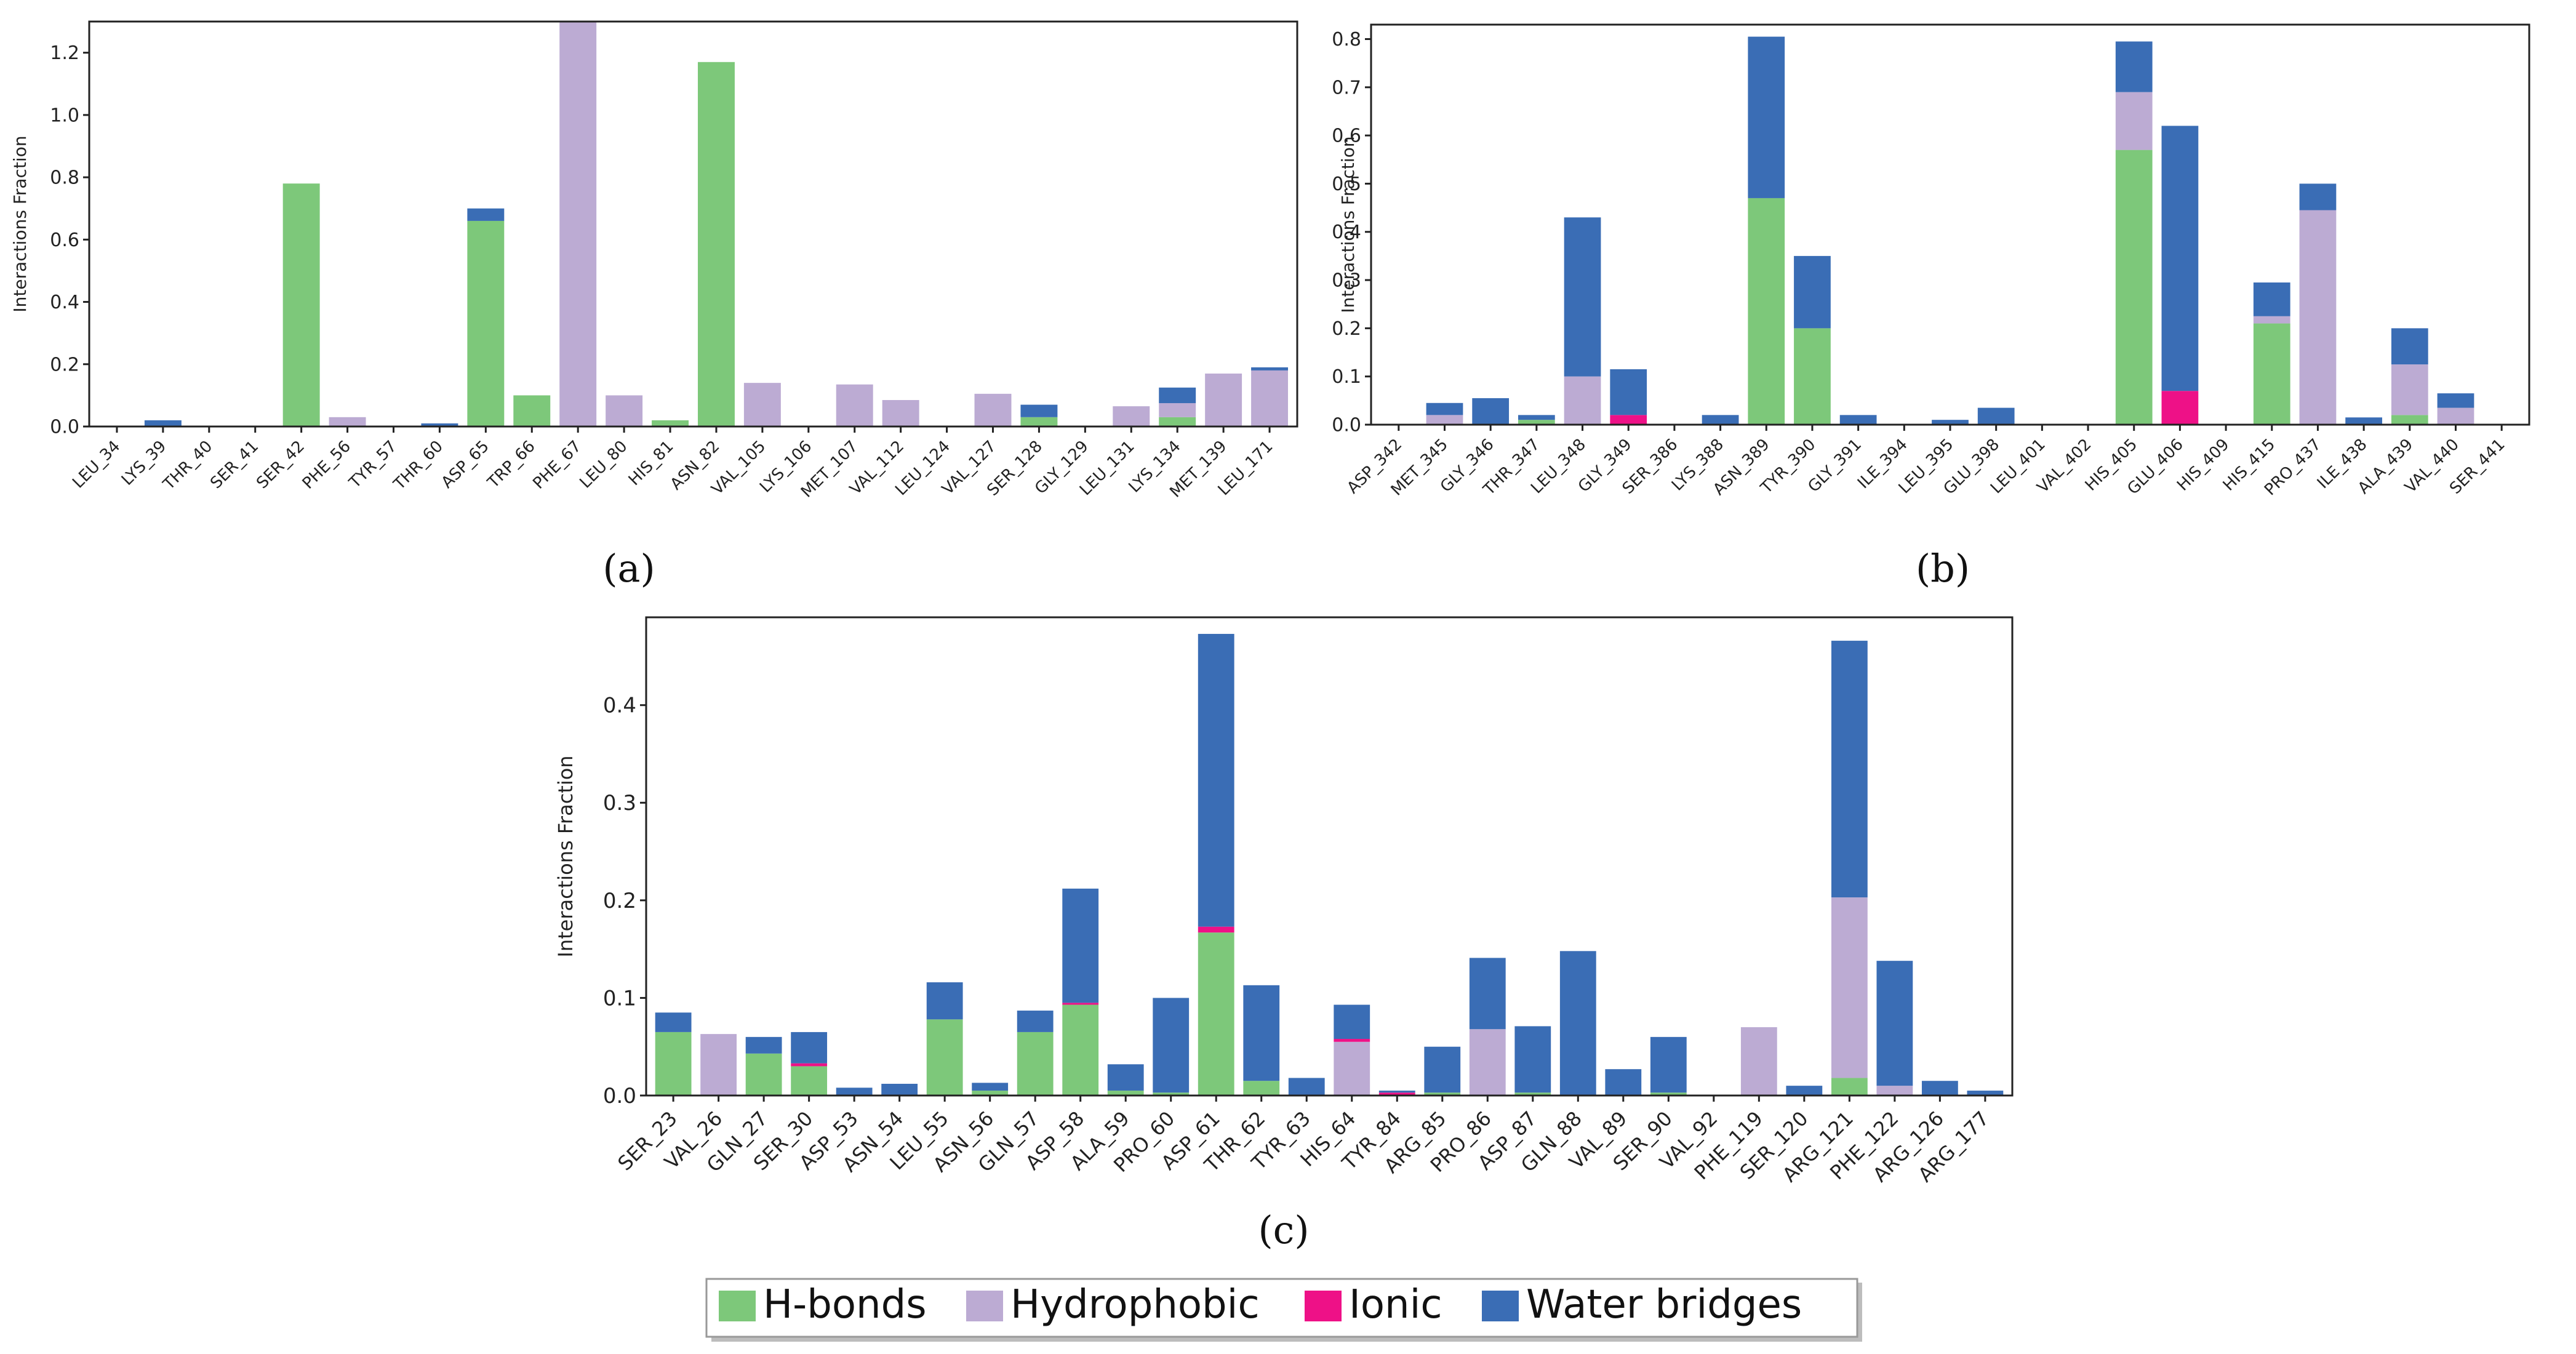  Describe the element at coordinates (1346, 88) in the screenshot. I see `y-tick-label: 0.7` at that location.